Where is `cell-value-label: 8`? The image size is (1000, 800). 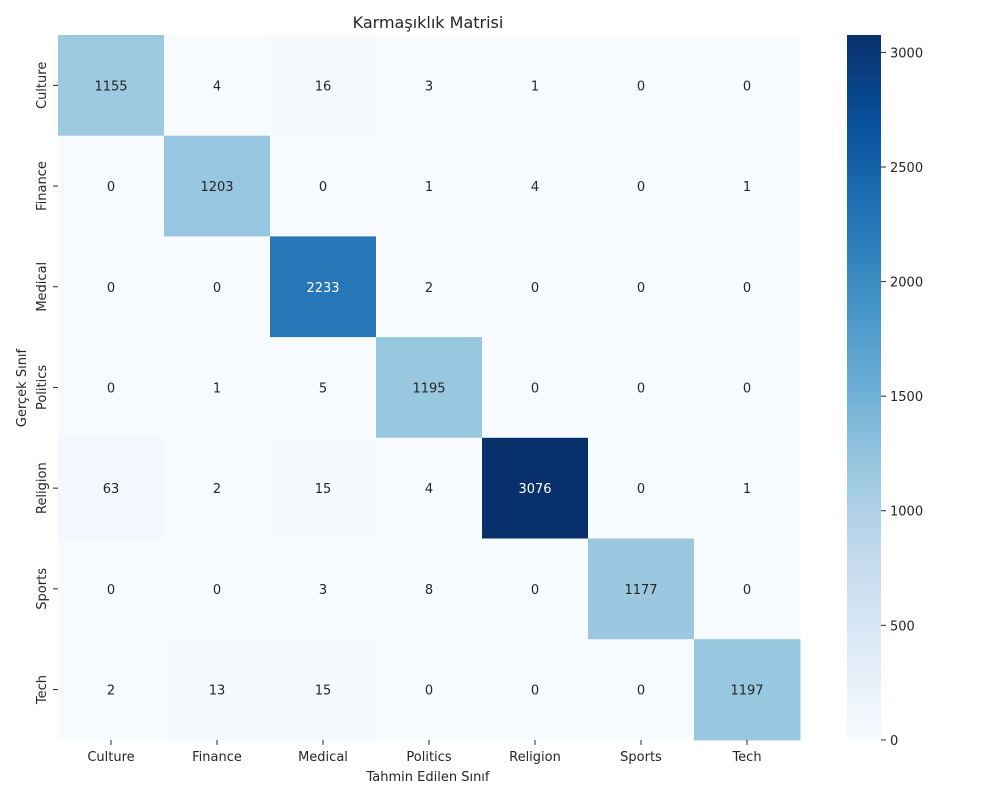 cell-value-label: 8 is located at coordinates (429, 590).